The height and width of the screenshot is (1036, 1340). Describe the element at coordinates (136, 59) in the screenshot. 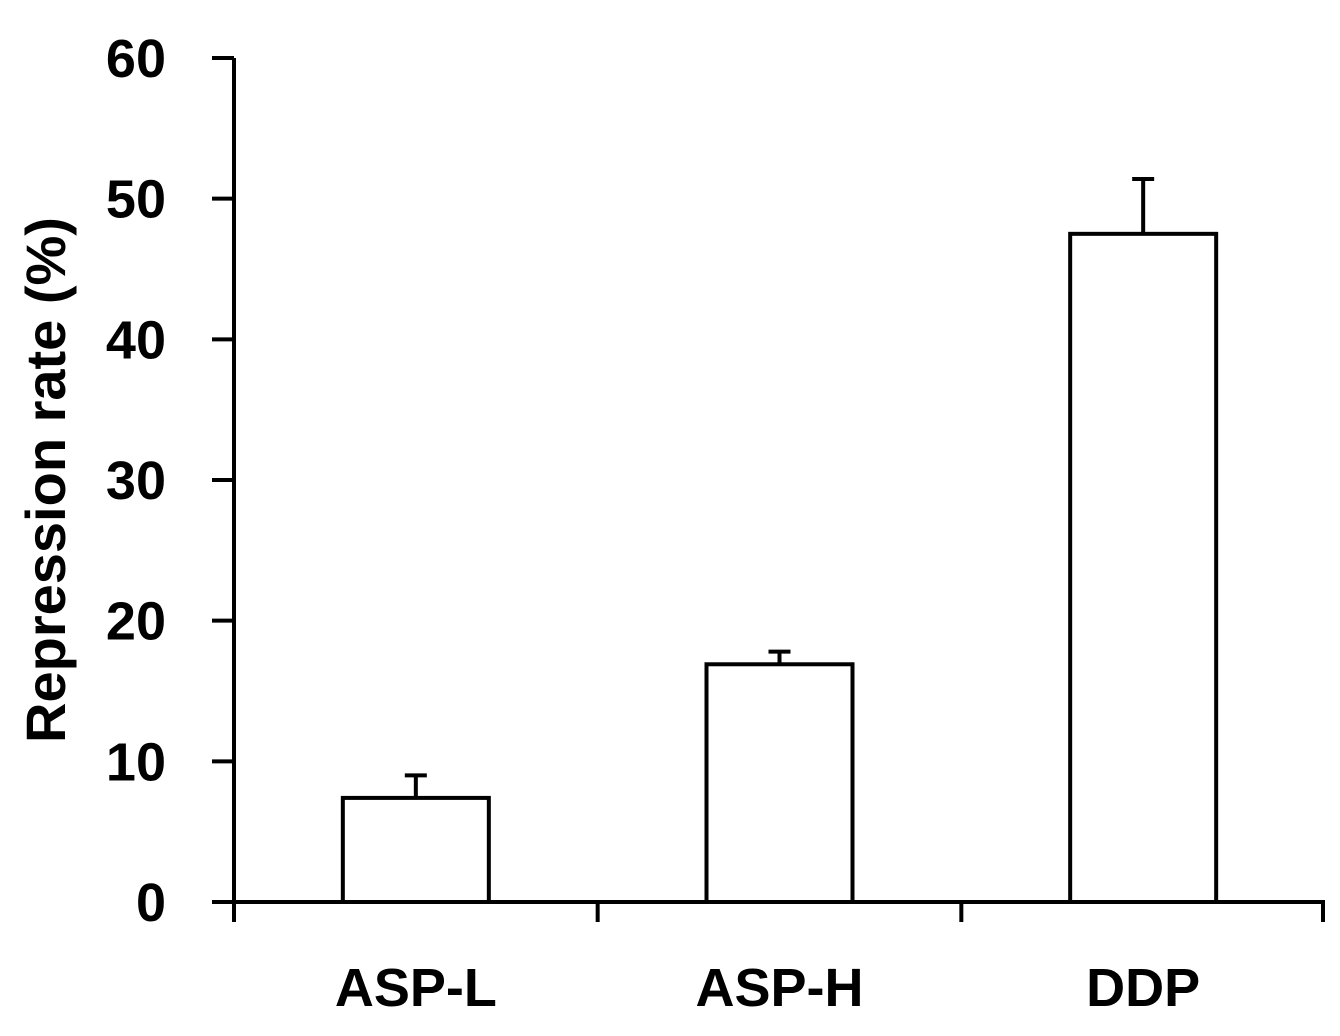

I see `y-tick-label-60: 60` at that location.